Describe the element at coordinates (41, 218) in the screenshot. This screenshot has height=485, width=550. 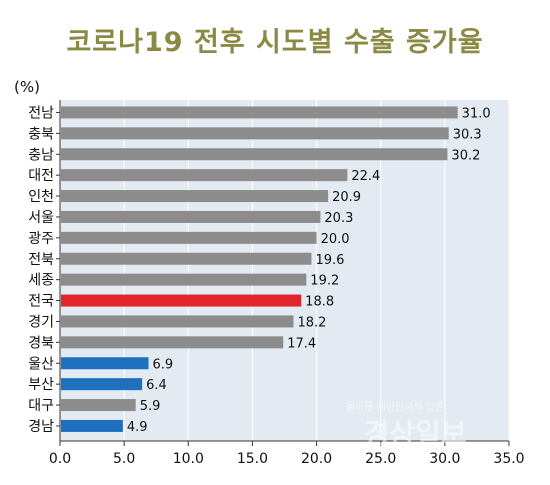
I see `category-label: 서울` at that location.